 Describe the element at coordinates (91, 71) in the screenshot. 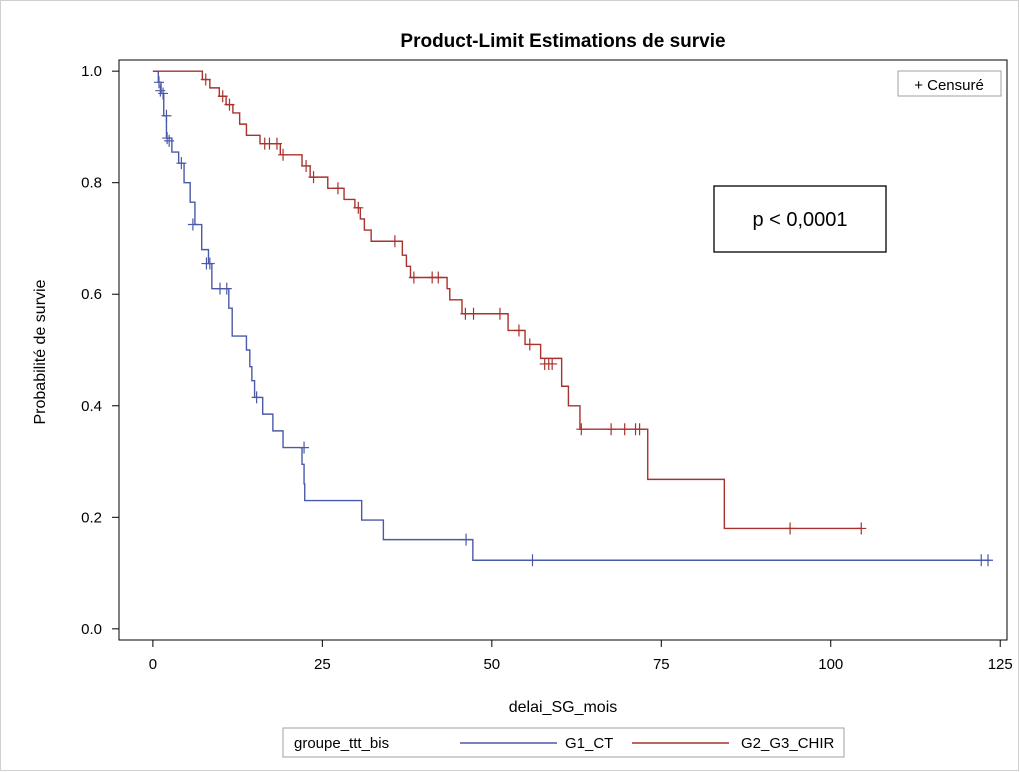

I see `y-tick-label: 1.0` at that location.